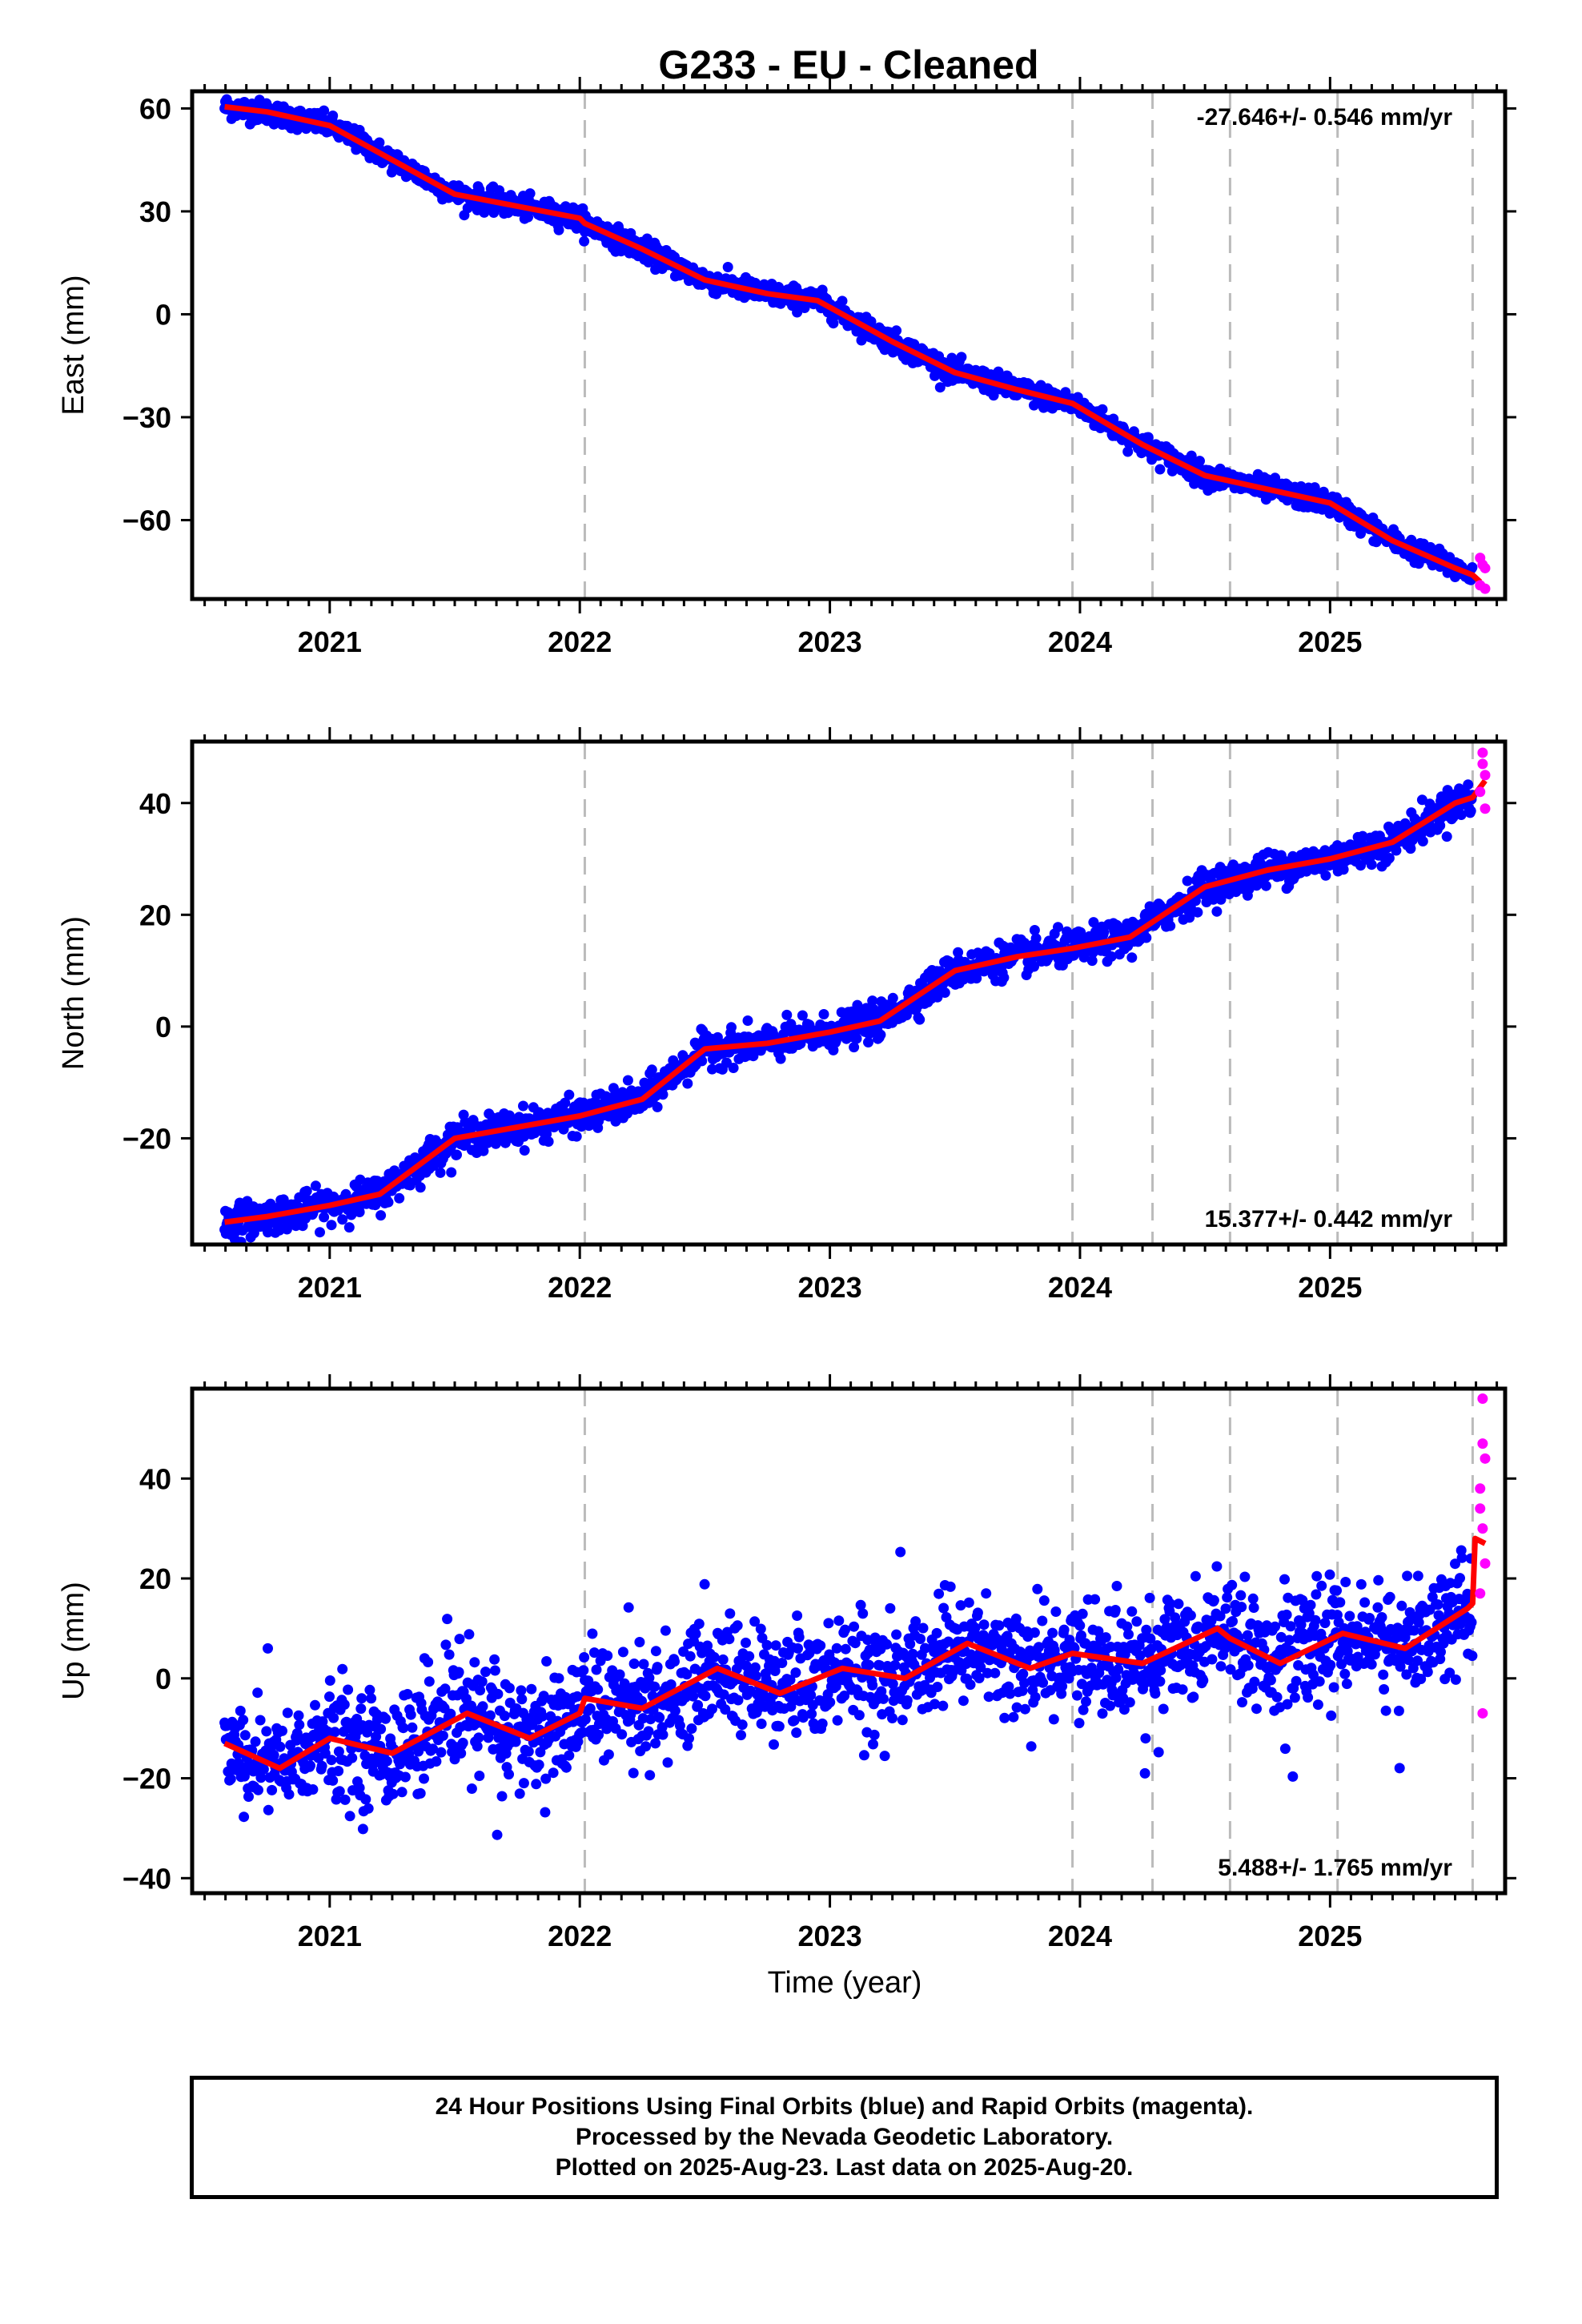  I want to click on rapid-orbit-point, so click(1486, 808).